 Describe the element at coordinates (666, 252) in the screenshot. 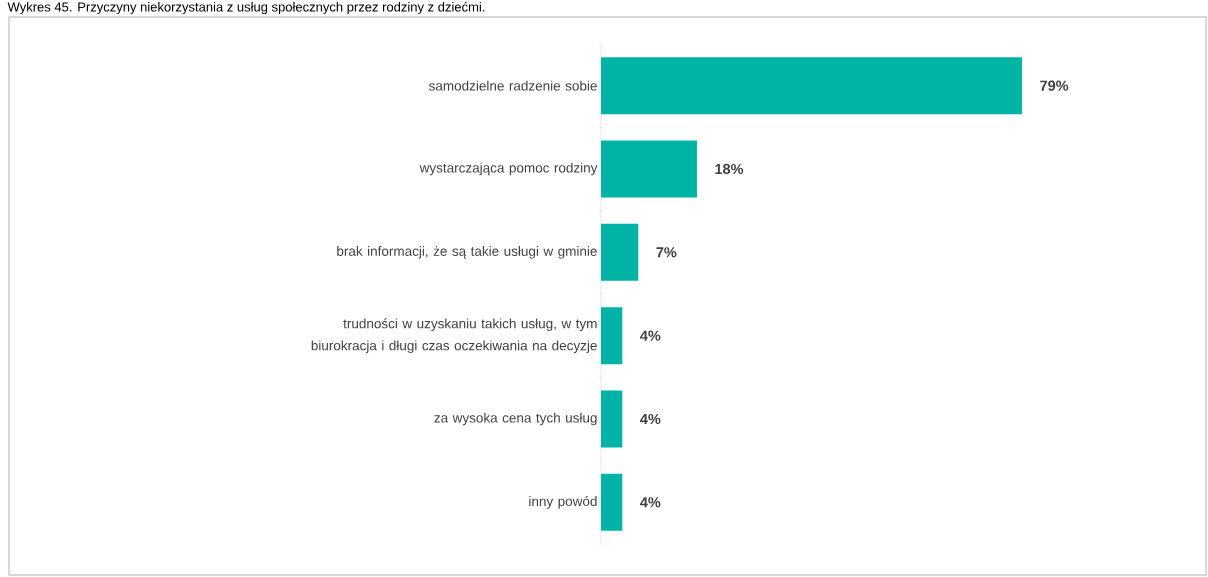

I see `data-label: 7%` at that location.